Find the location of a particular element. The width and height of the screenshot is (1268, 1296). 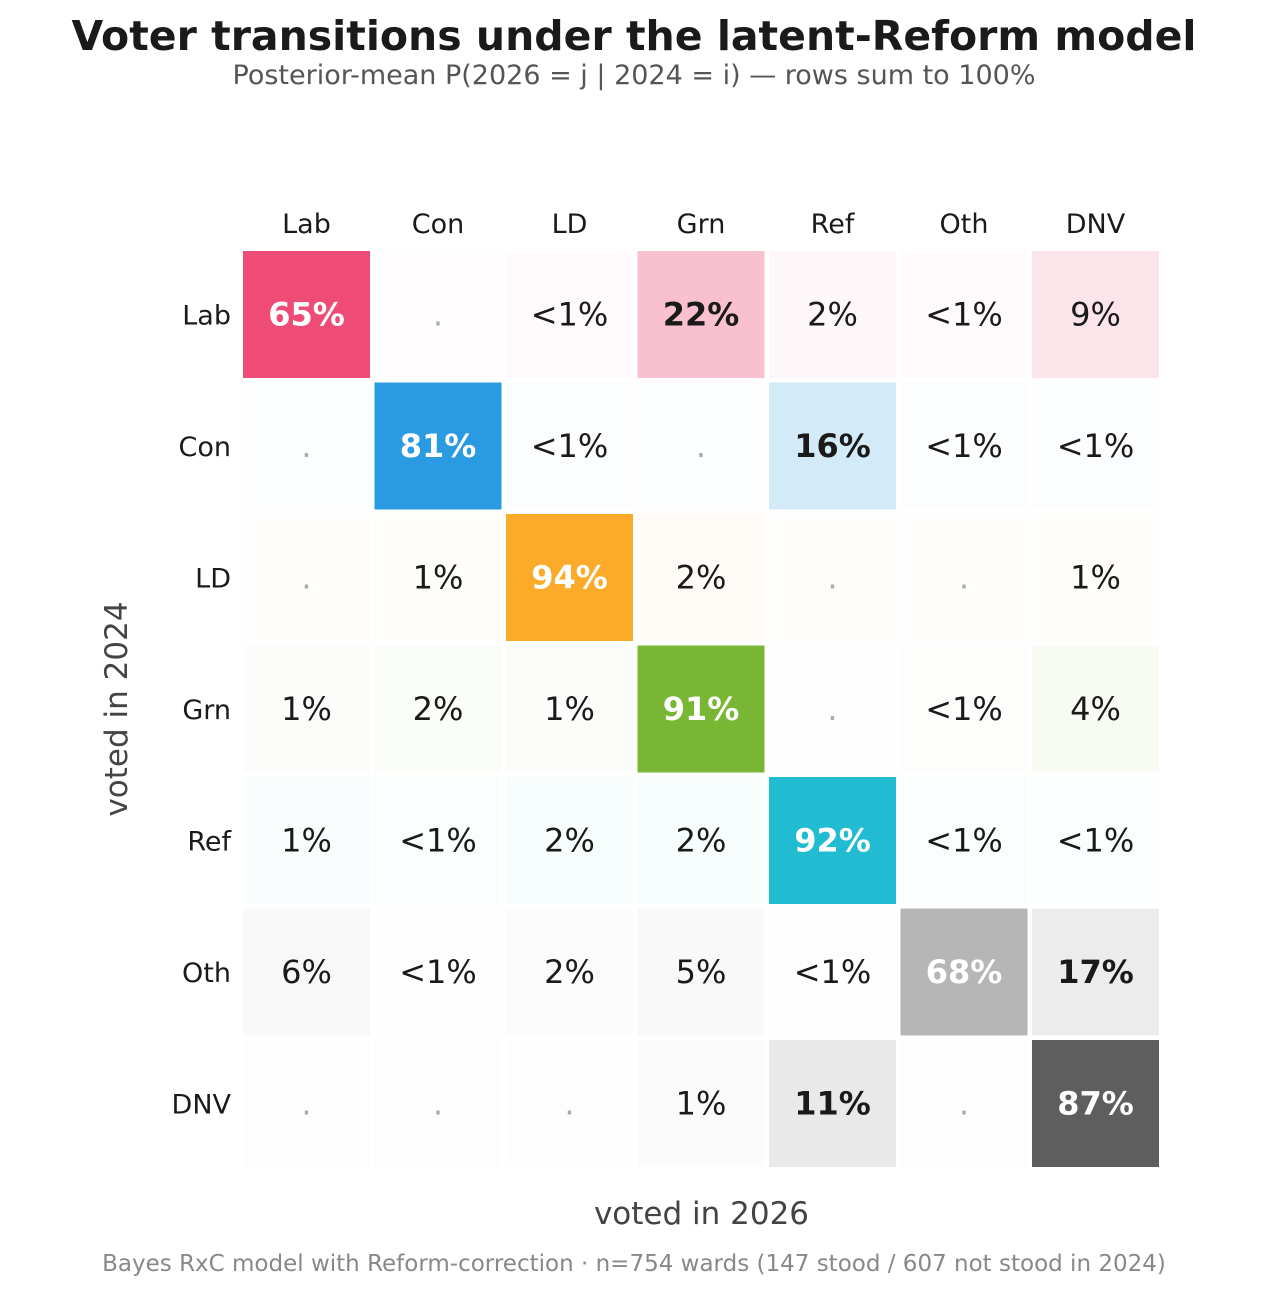

cell-label-lab-to-oth: <1% is located at coordinates (964, 315).